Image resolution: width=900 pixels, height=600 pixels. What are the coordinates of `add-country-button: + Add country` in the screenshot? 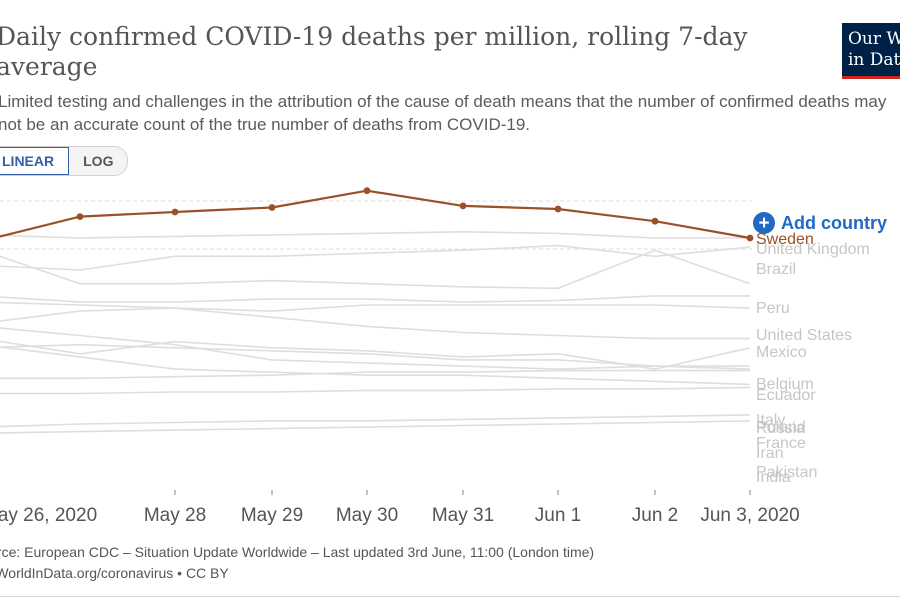 It's located at (820, 223).